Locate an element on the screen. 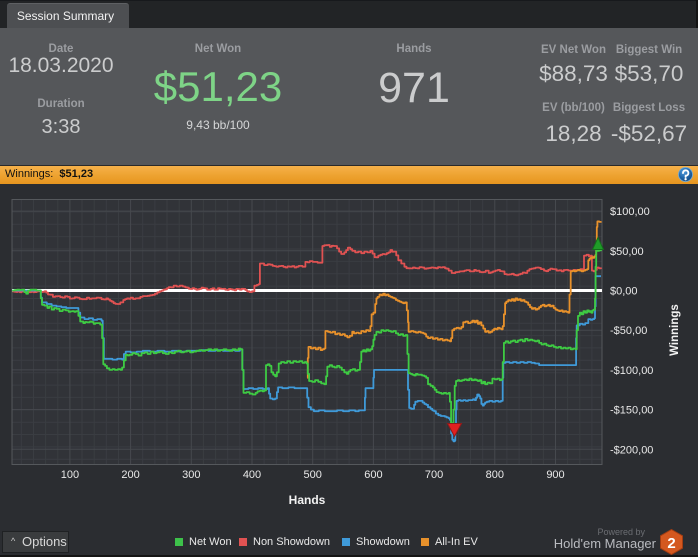  svg-text: -$50,00 is located at coordinates (628, 331).